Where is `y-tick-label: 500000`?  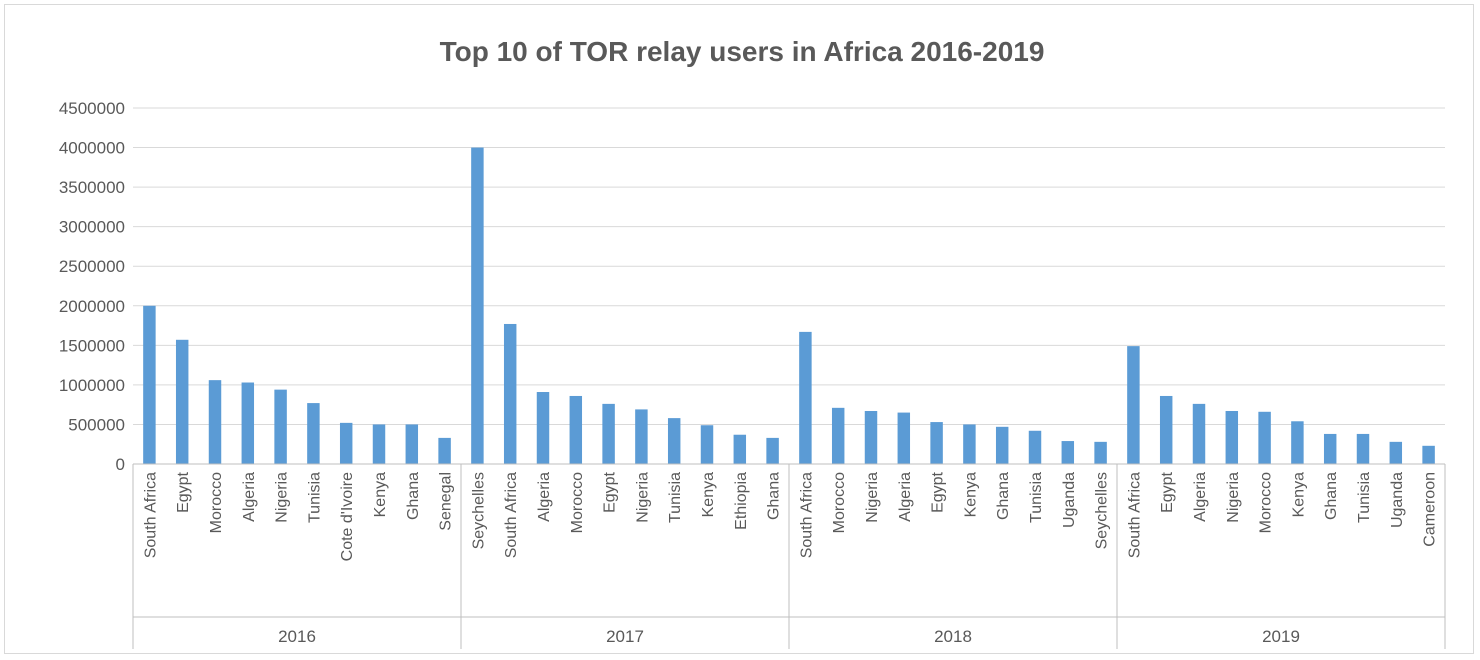
y-tick-label: 500000 is located at coordinates (96, 424).